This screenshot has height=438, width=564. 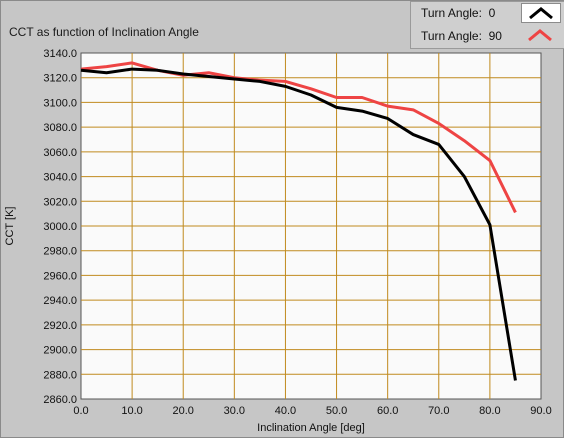 I want to click on y-tick-label: 3020.0, so click(x=60, y=202).